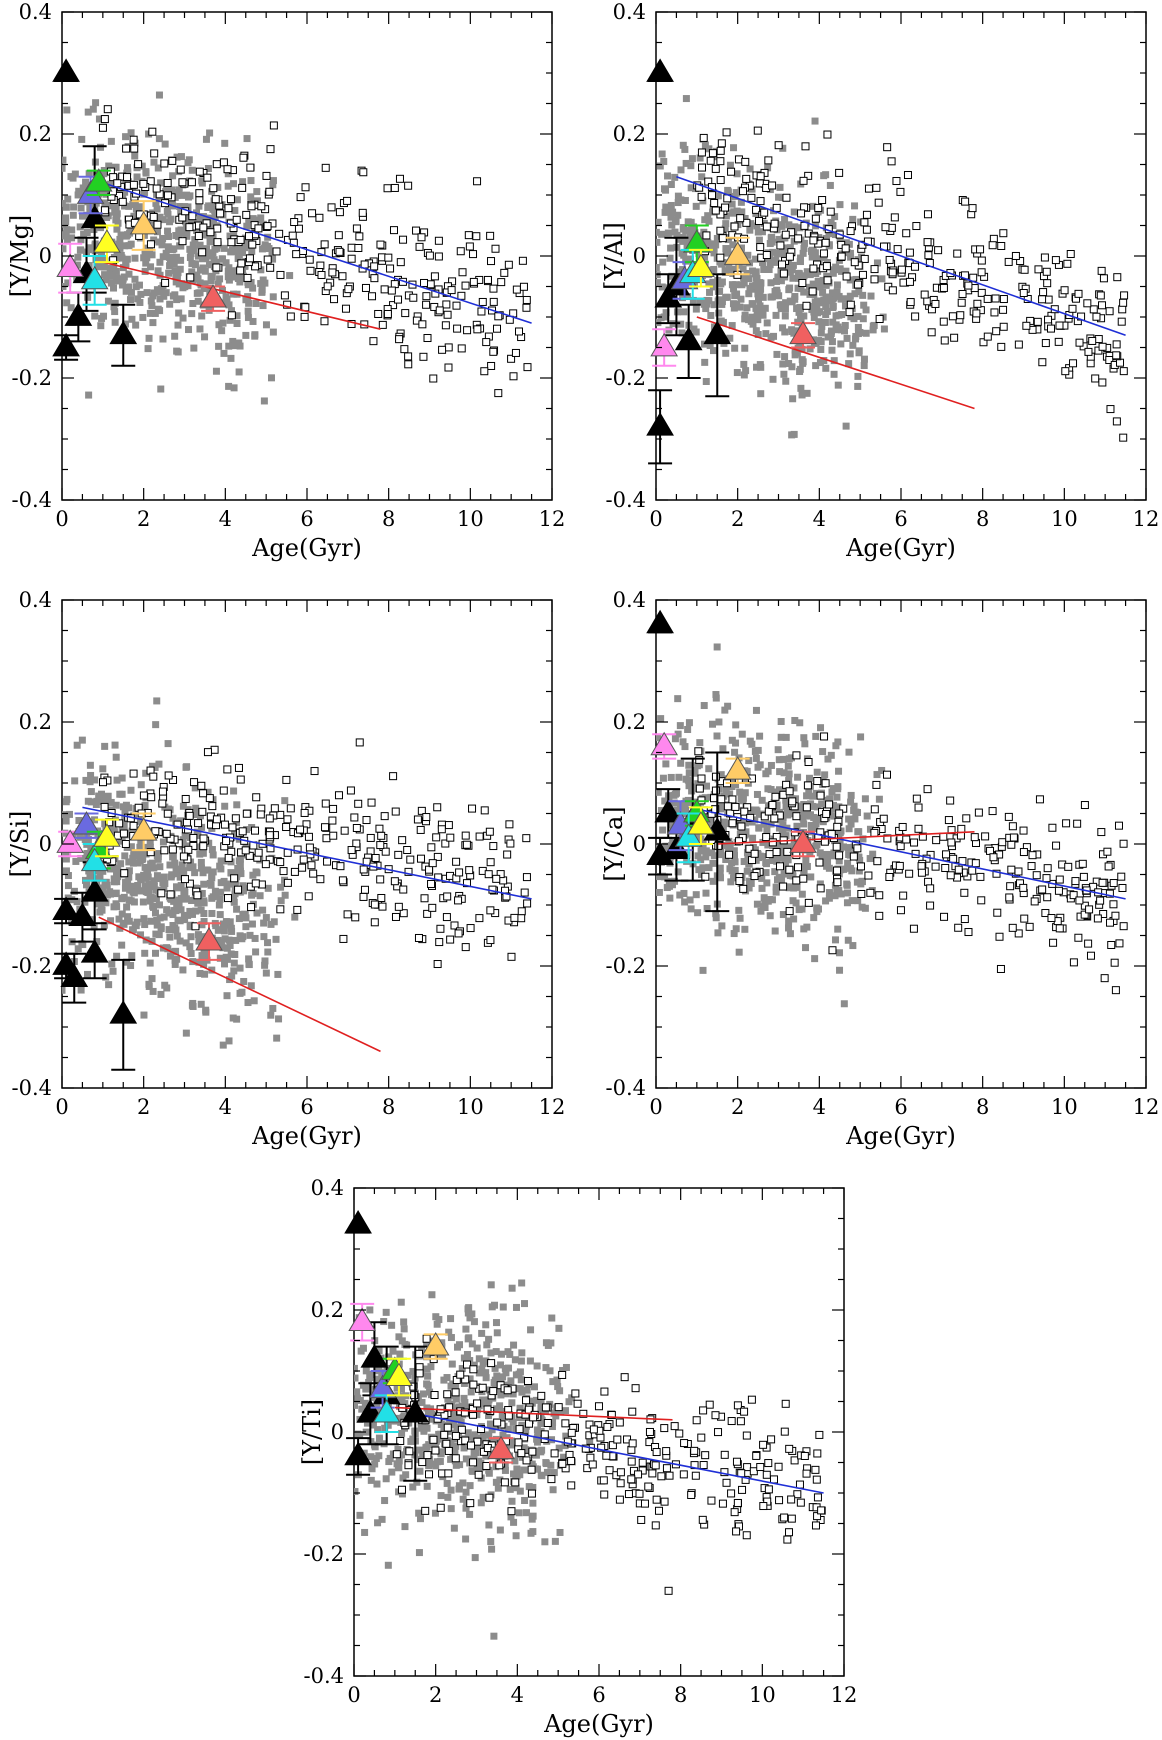 Image resolution: width=1162 pixels, height=1740 pixels. I want to click on fit-line, so click(241, 295).